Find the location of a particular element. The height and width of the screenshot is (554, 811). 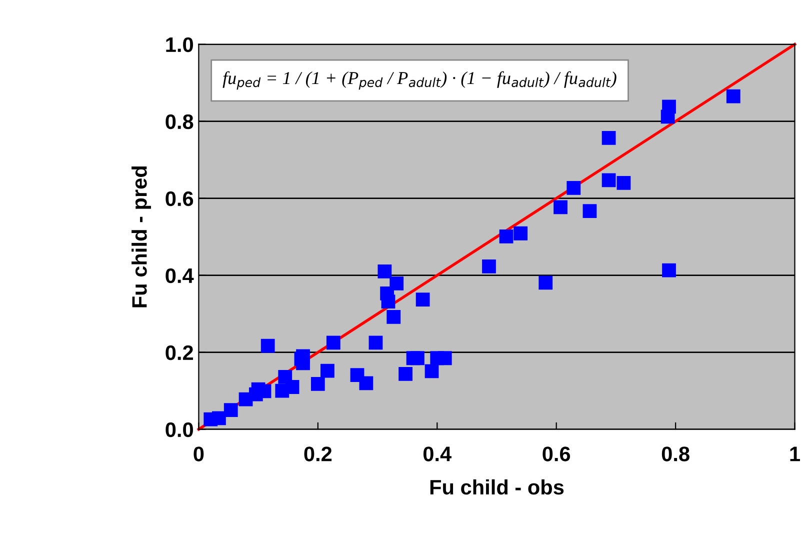

y-tick-label: 0.4 is located at coordinates (180, 276).